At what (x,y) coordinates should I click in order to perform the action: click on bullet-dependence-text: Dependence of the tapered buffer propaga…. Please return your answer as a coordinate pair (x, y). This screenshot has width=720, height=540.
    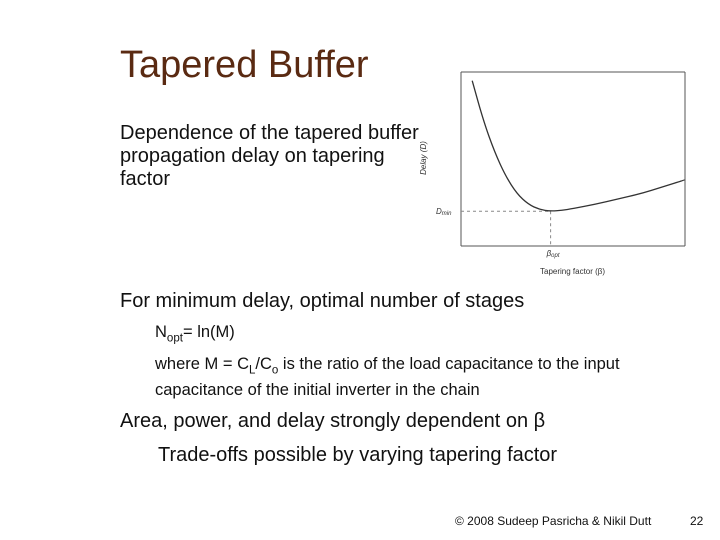
    Looking at the image, I should click on (269, 156).